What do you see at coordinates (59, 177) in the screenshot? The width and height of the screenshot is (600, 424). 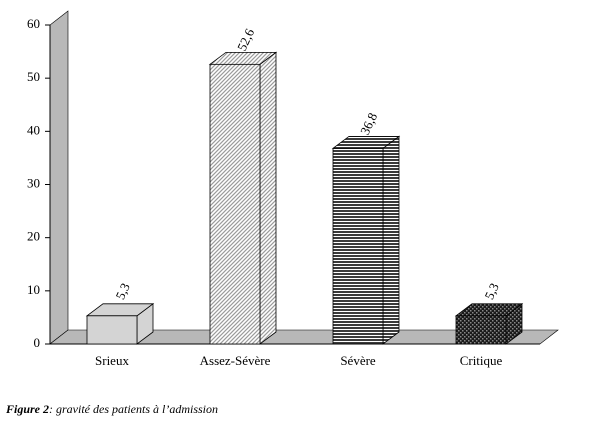 I see `back-wall` at bounding box center [59, 177].